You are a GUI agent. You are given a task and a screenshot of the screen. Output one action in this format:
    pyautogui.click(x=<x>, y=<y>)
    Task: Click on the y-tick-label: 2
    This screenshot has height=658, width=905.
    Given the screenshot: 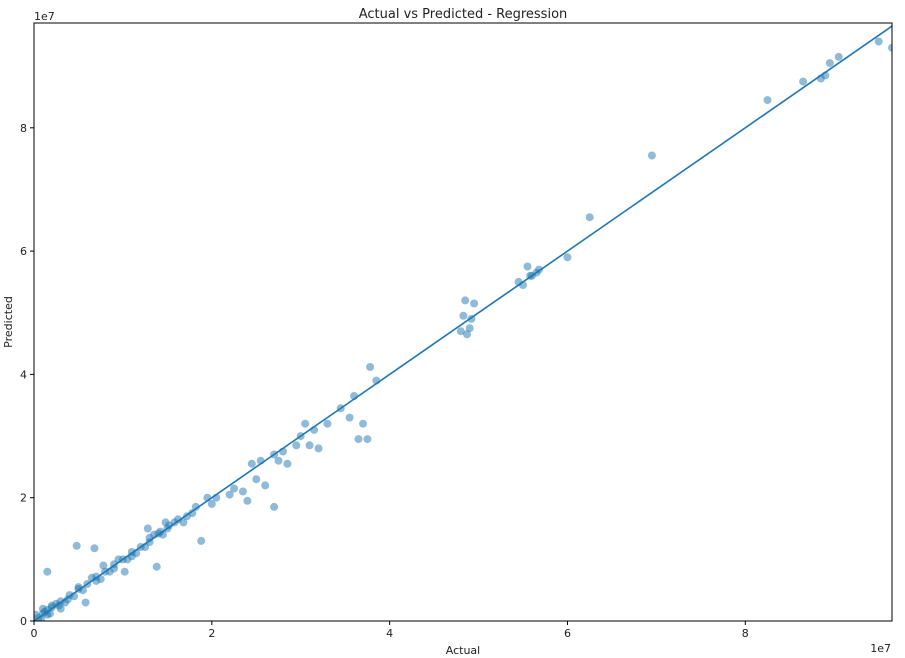 What is the action you would take?
    pyautogui.click(x=23, y=498)
    